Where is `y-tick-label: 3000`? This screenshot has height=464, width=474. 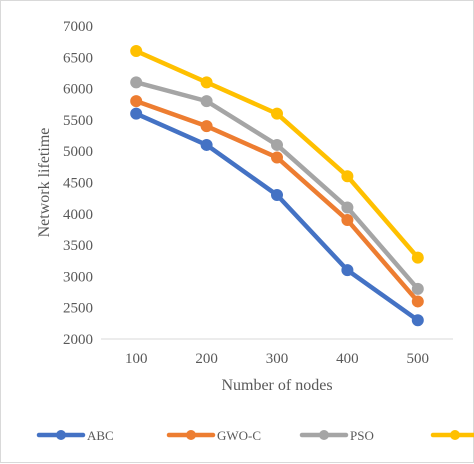 y-tick-label: 3000 is located at coordinates (78, 277).